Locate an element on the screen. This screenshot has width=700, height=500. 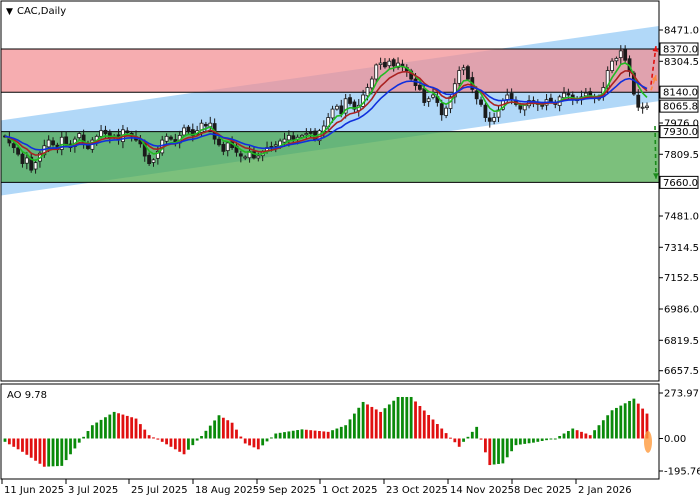
price-tick-label: 7152.5 is located at coordinates (681, 278).